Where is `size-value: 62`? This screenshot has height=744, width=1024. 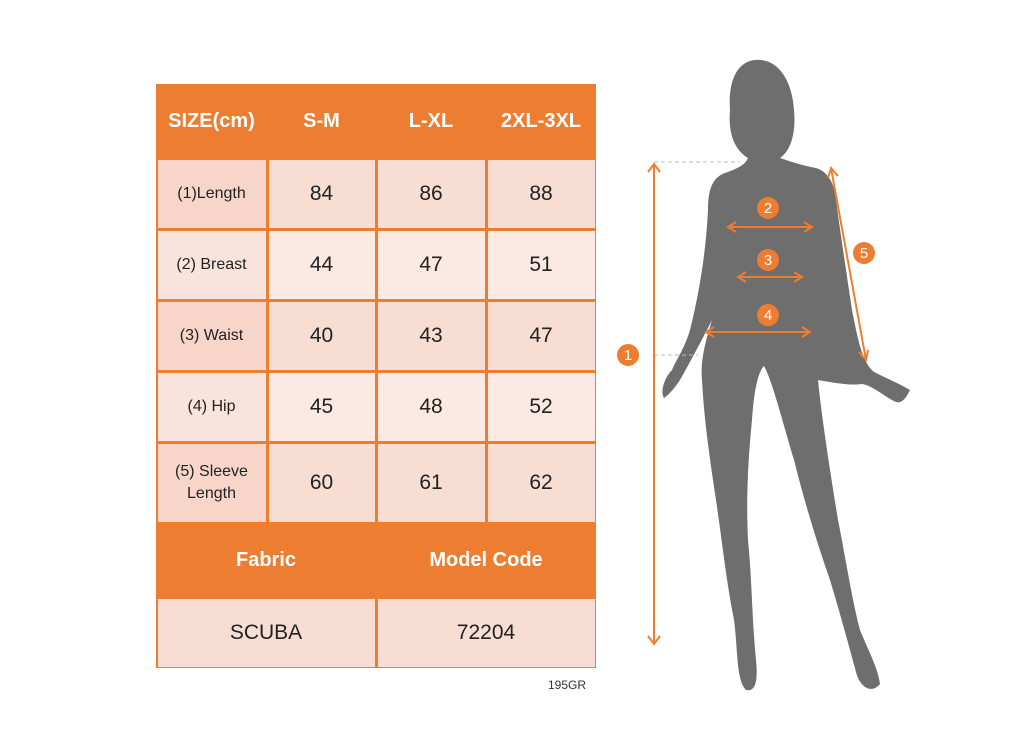
size-value: 62 is located at coordinates (541, 482).